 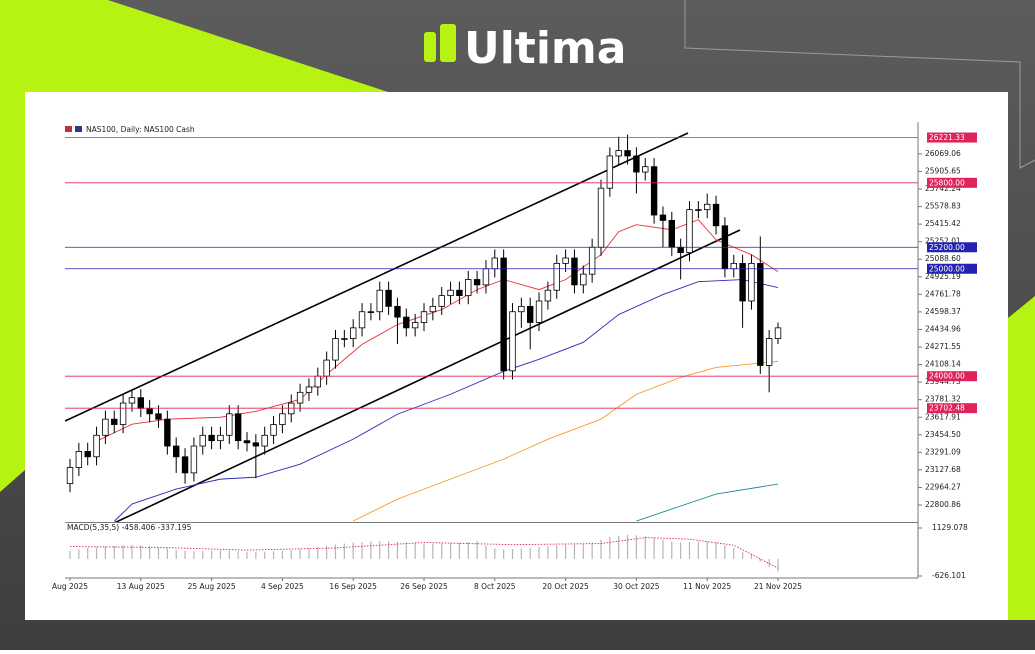 I want to click on macd-signal, so click(x=424, y=553).